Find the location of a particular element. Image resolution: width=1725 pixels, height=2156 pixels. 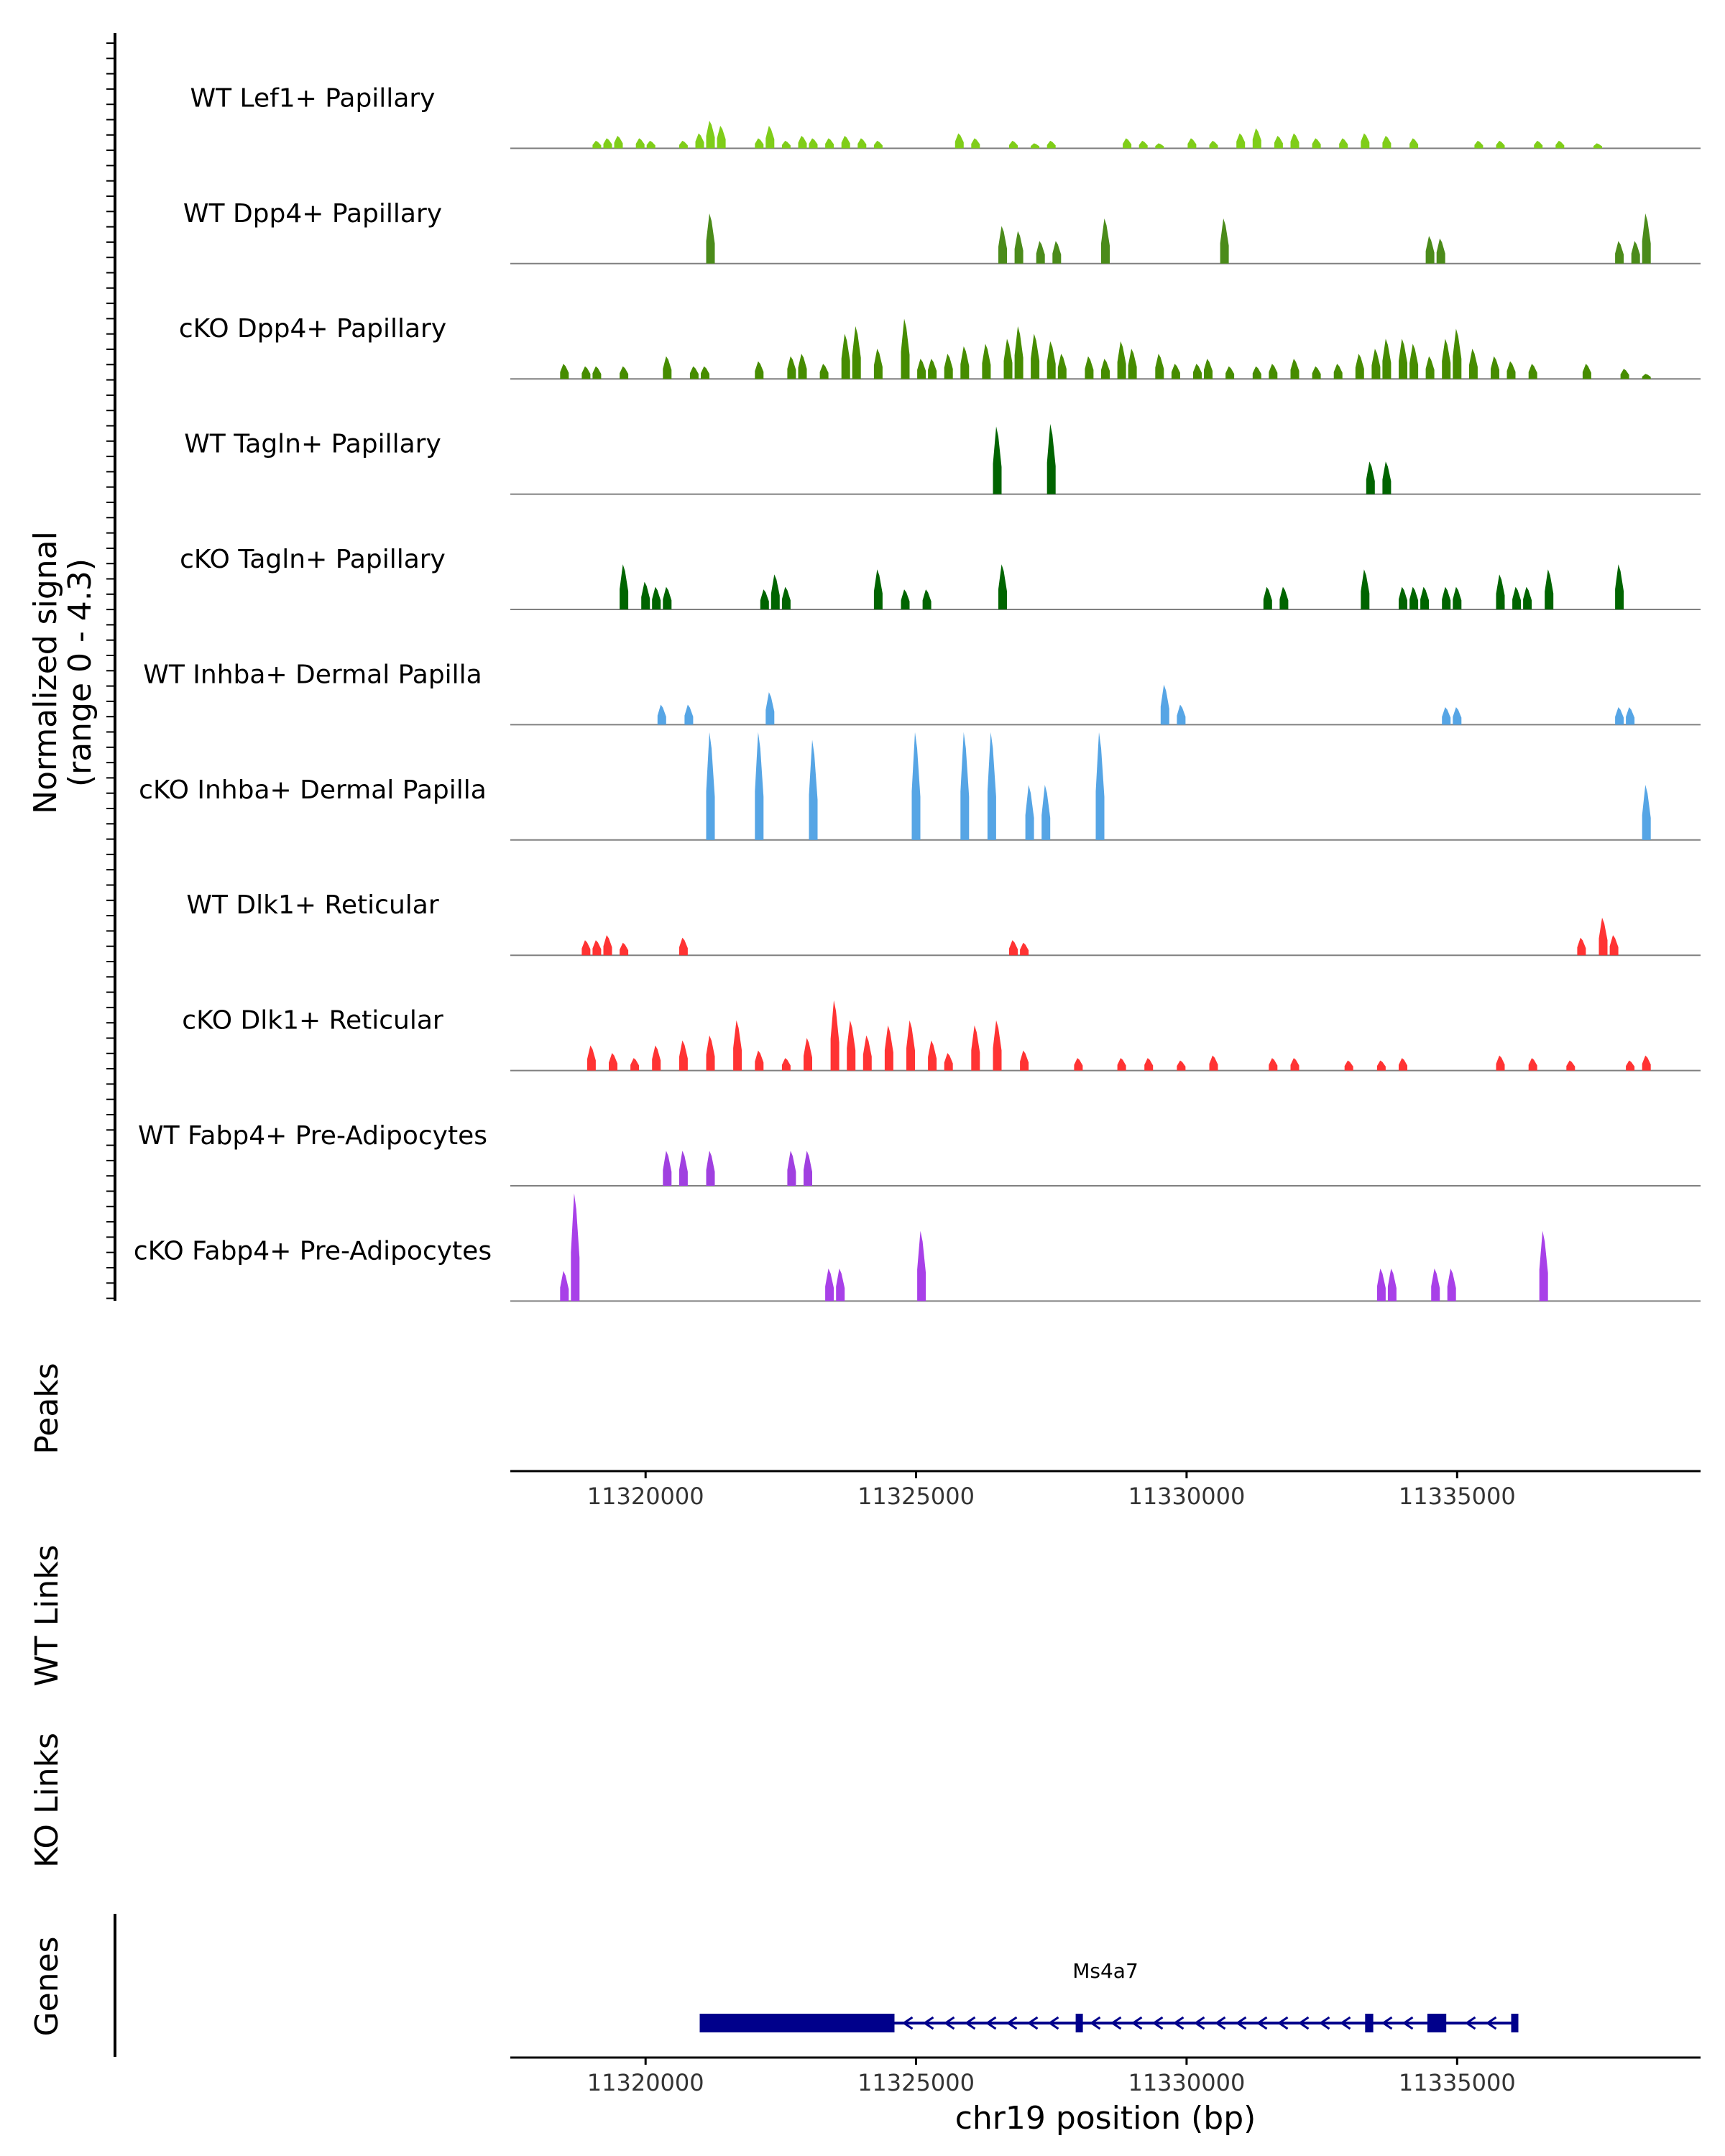

coverage-y-label-range: (range 0 - 4.3) is located at coordinates (80, 673).